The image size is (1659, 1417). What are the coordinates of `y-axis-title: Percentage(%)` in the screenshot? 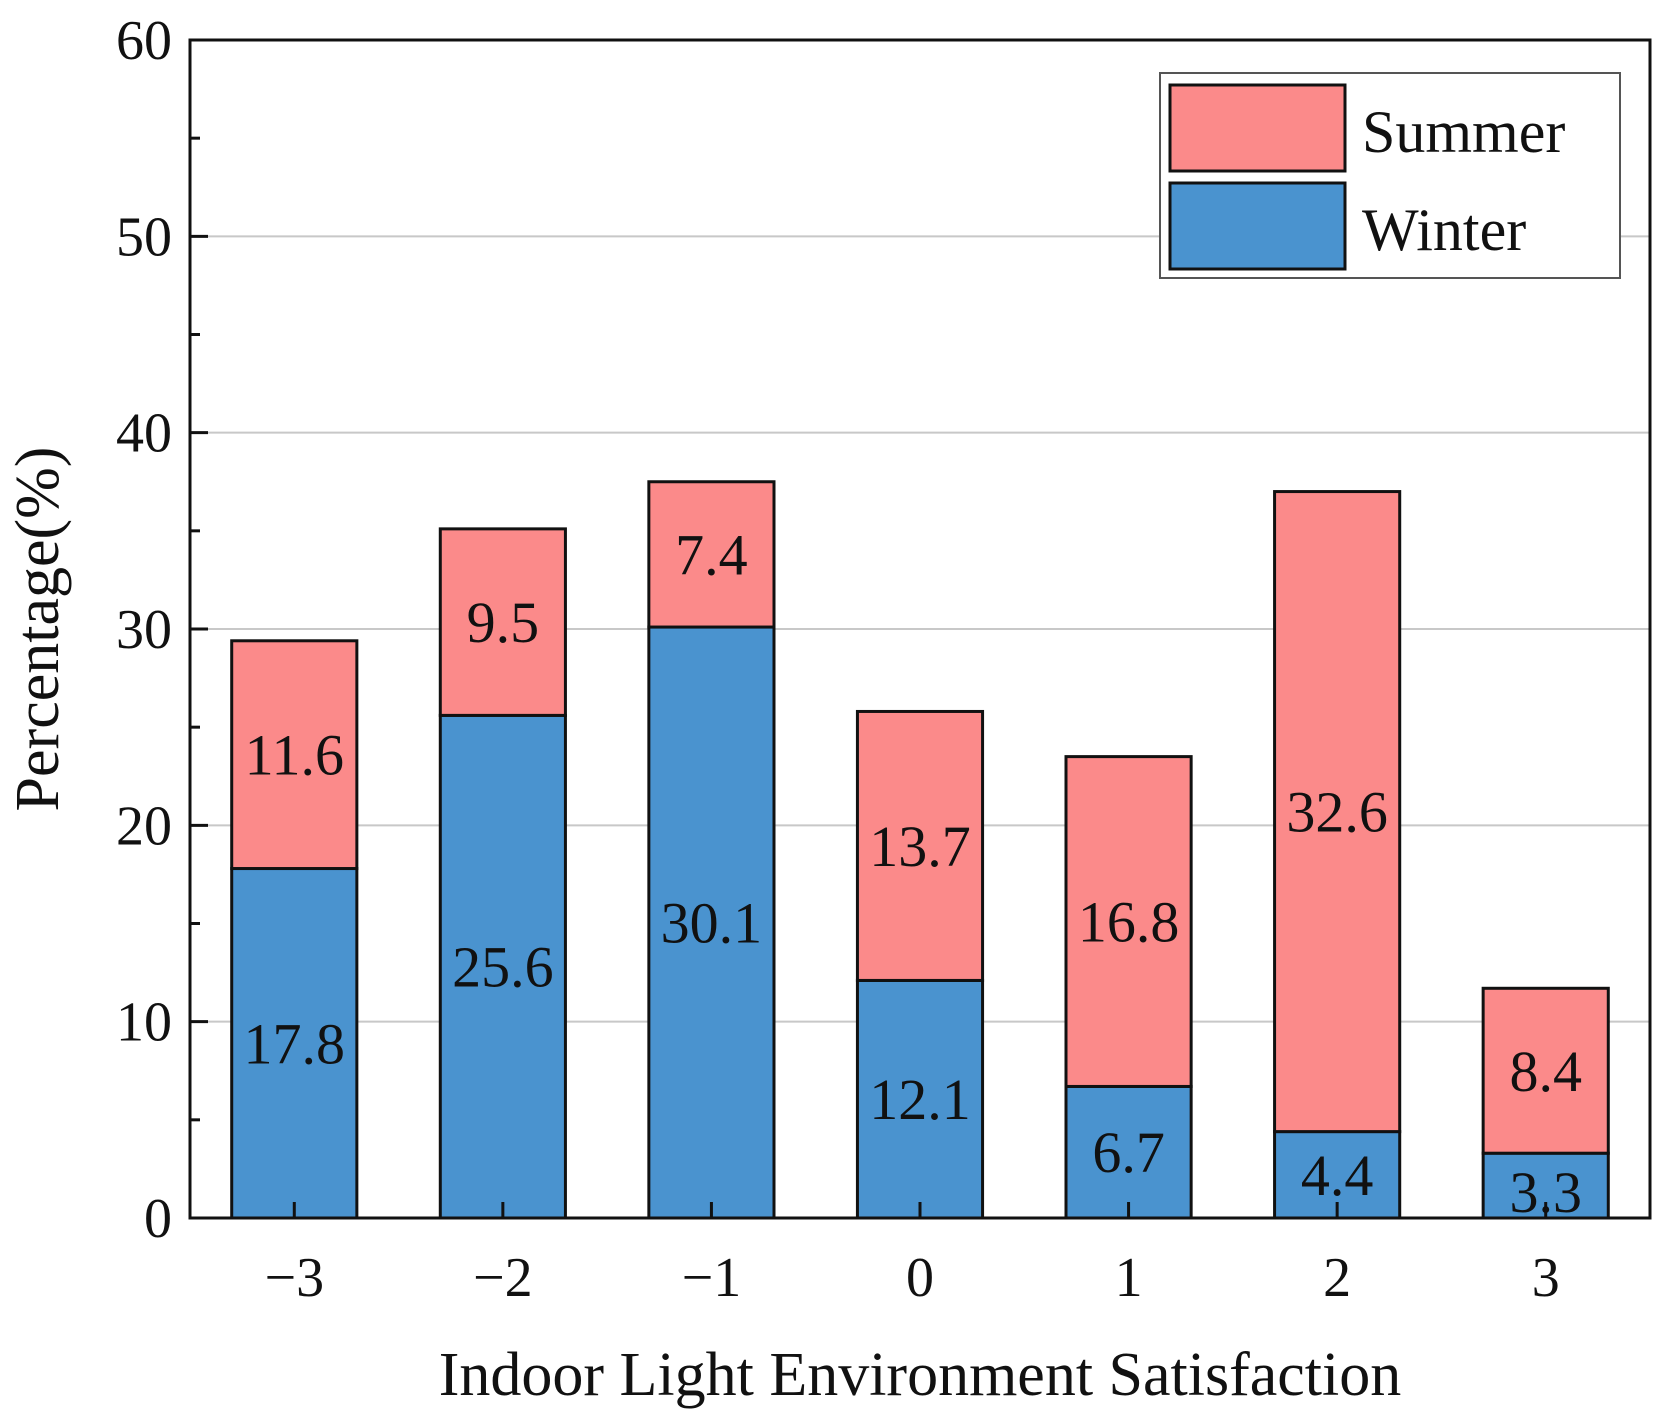 It's located at (38, 629).